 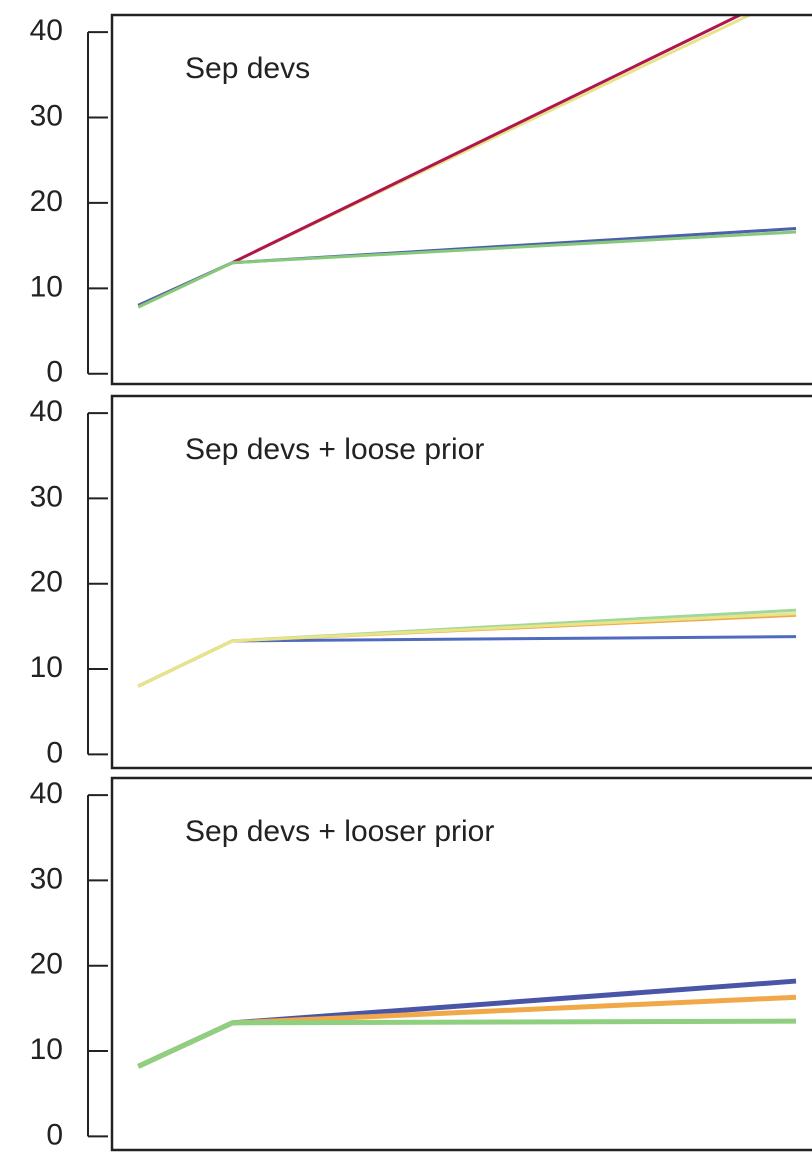 What do you see at coordinates (339, 831) in the screenshot?
I see `panel-title: Sep devs + looser prior` at bounding box center [339, 831].